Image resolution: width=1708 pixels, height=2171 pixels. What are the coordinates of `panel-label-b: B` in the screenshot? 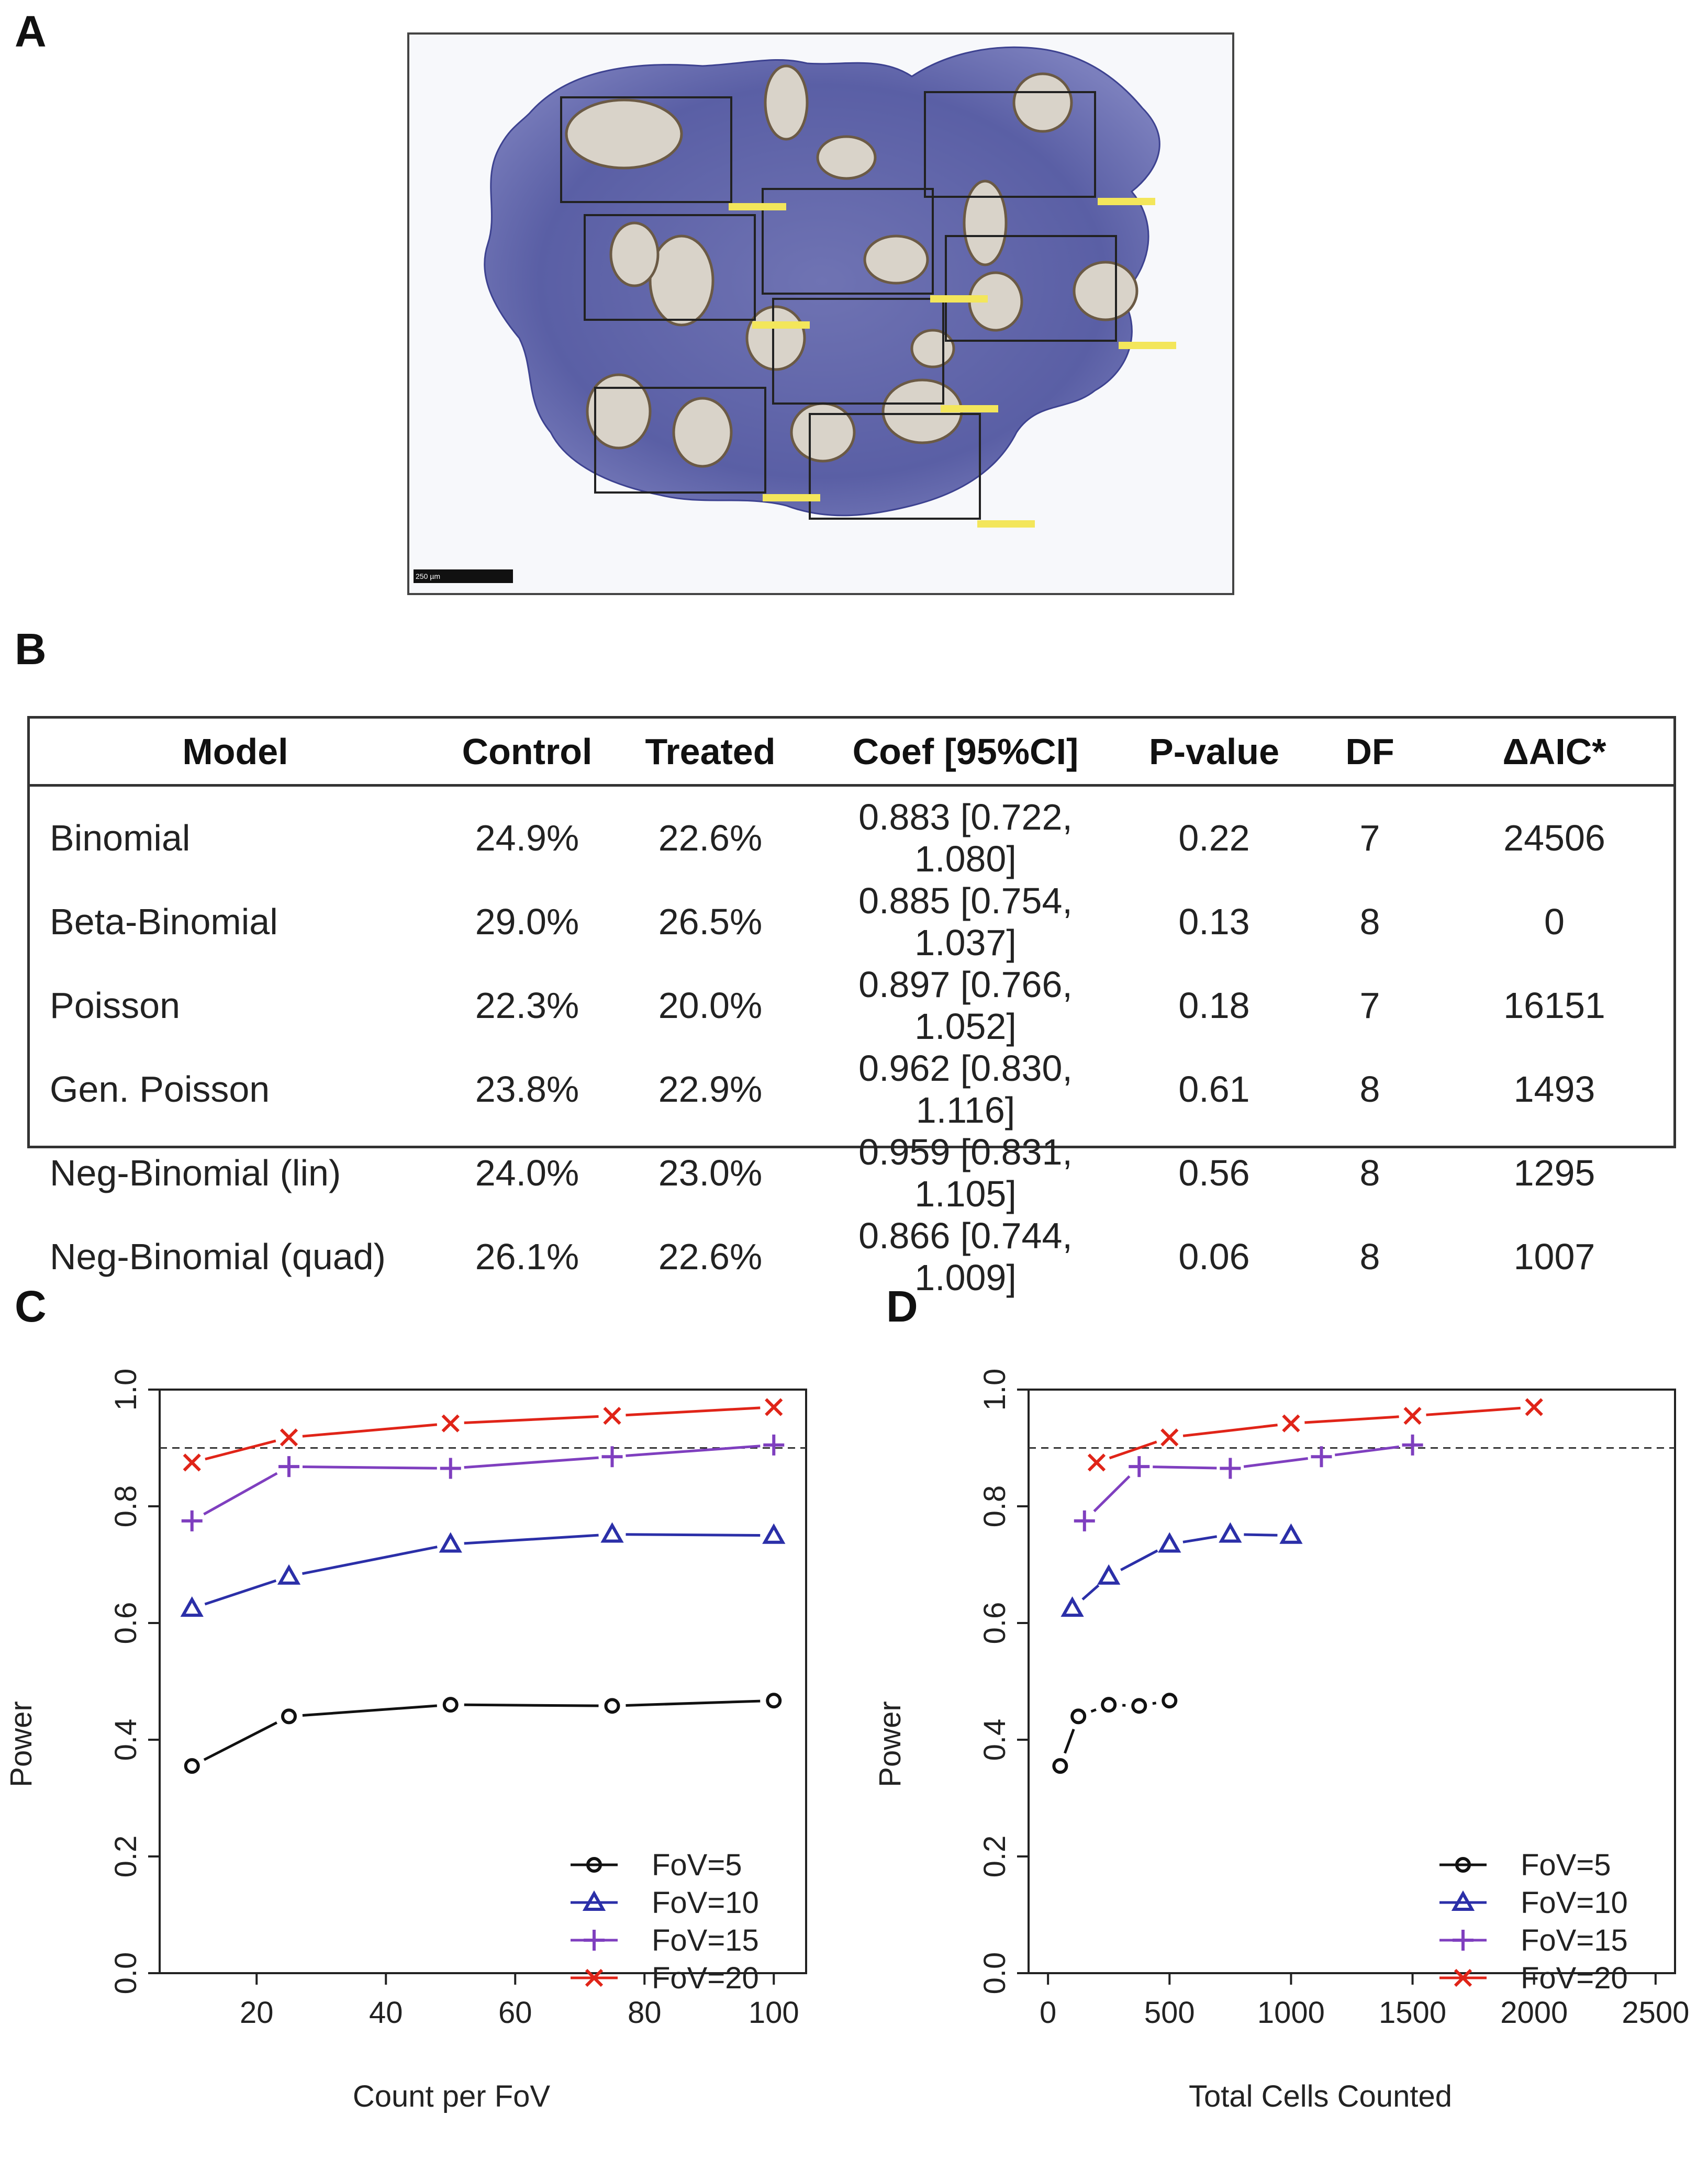 It's located at (31, 649).